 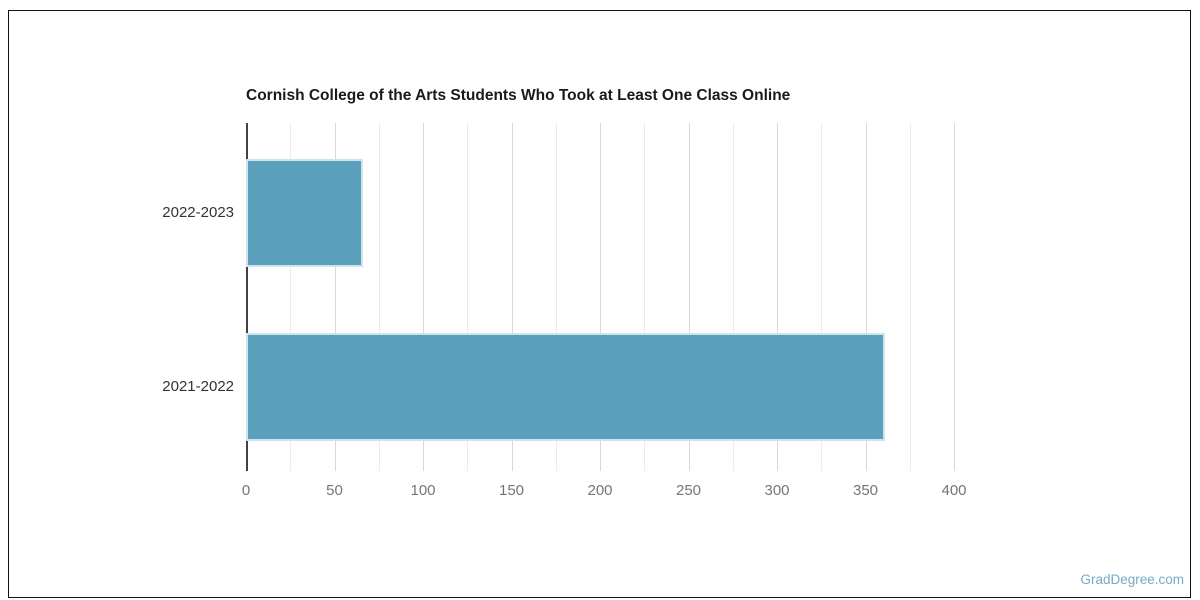 What do you see at coordinates (865, 490) in the screenshot?
I see `x-tick-label-350: 350` at bounding box center [865, 490].